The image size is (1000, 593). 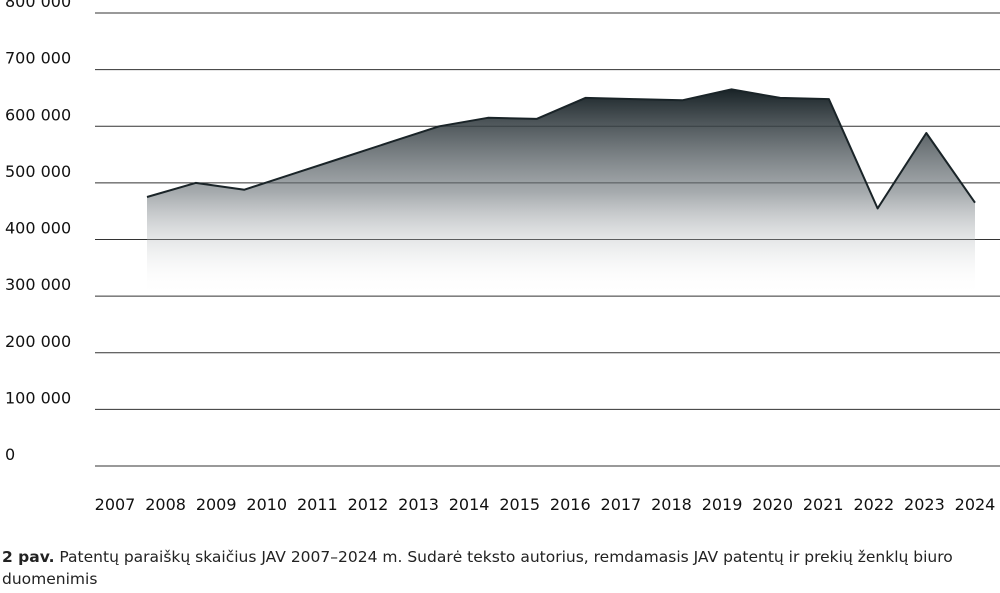 What do you see at coordinates (38, 5) in the screenshot?
I see `y-tick-label: 800 000` at bounding box center [38, 5].